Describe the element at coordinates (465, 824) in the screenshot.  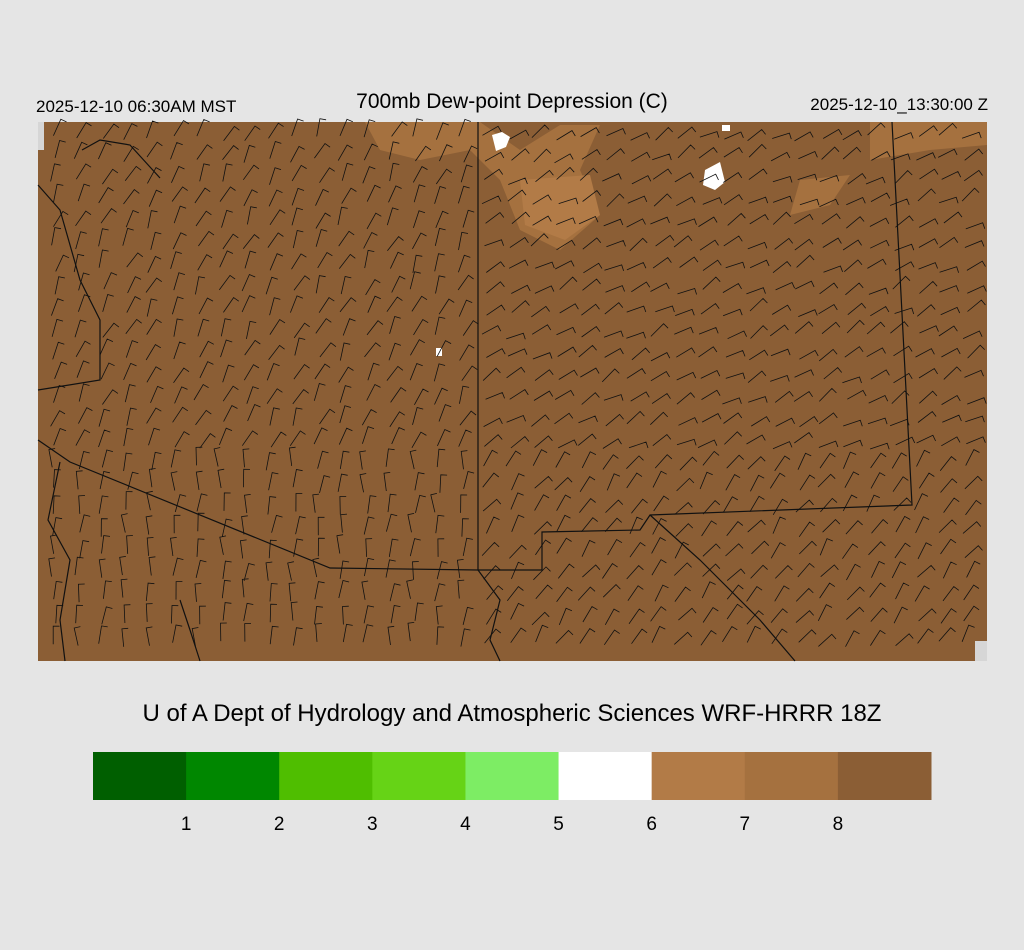
I see `colorbar-label: 4` at that location.